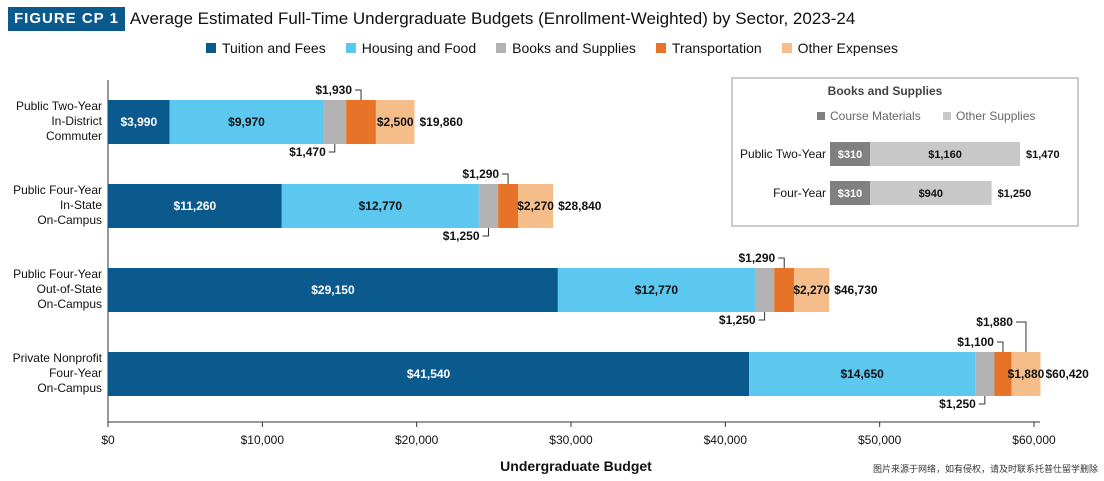 The image size is (1104, 481). What do you see at coordinates (726, 440) in the screenshot?
I see `x-tick-label-4: $40,000` at bounding box center [726, 440].